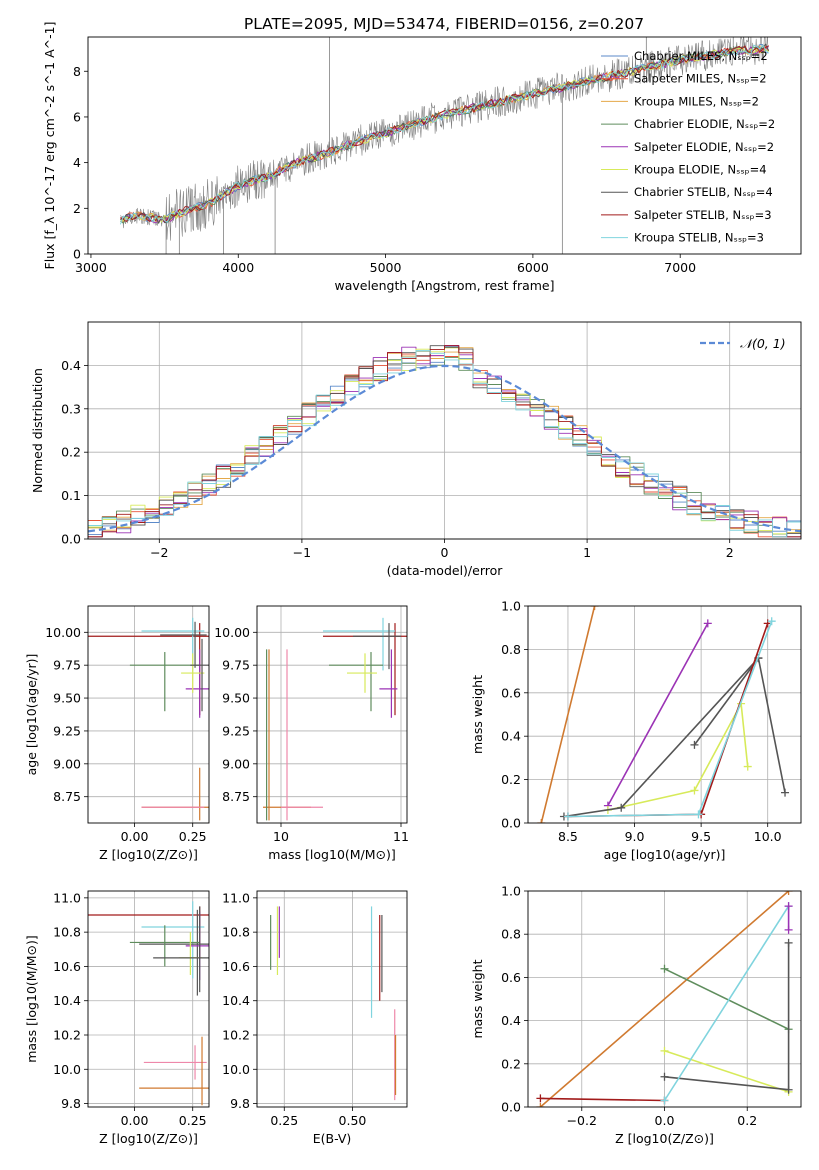  What do you see at coordinates (31, 999) in the screenshot?
I see `y-axis-label: mass [log10(M/M⊙)]` at bounding box center [31, 999].